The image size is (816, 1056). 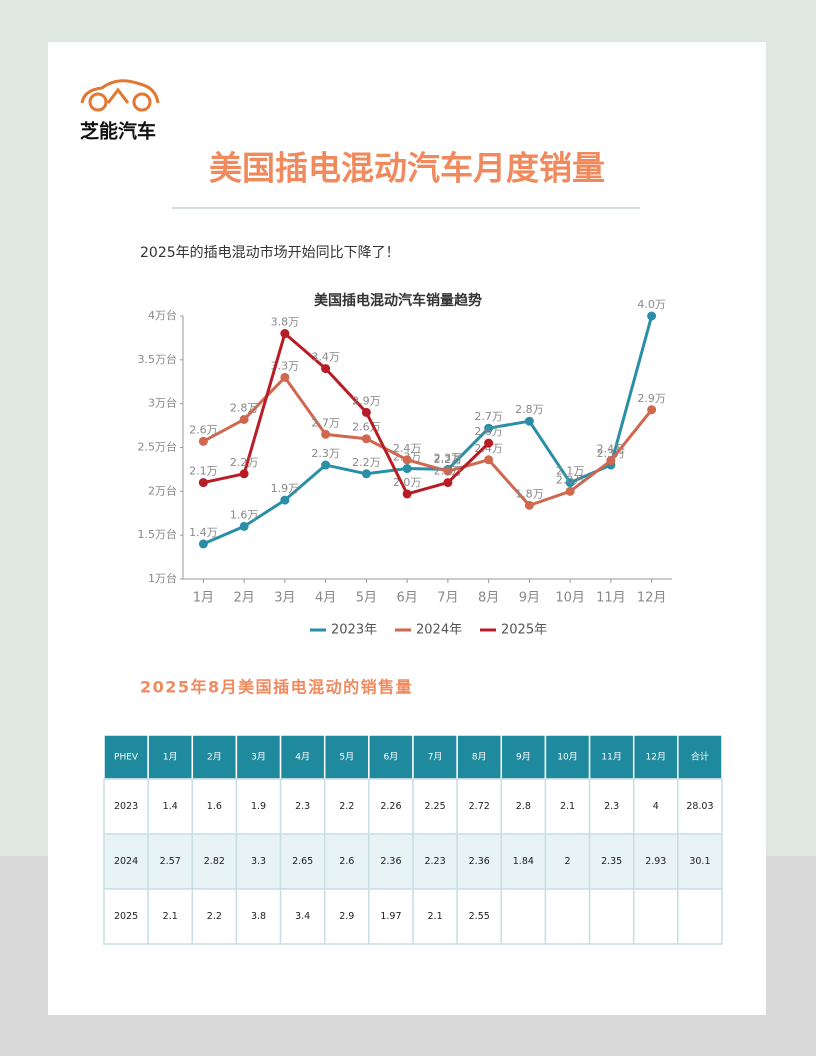 What do you see at coordinates (118, 95) in the screenshot?
I see `logo-mark` at bounding box center [118, 95].